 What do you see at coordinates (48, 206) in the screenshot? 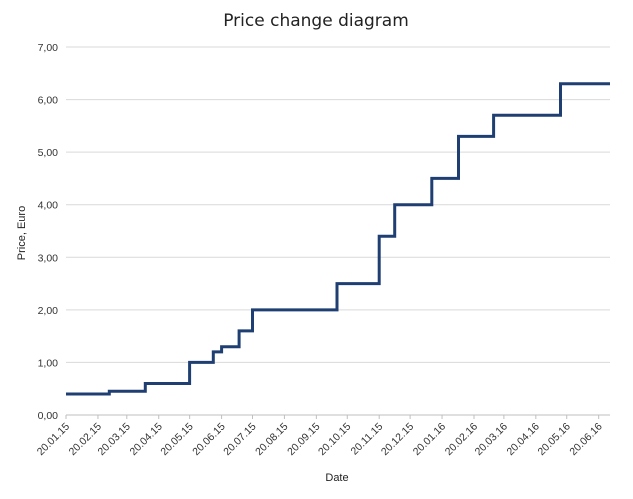
I see `y-tick-label: 4,00` at bounding box center [48, 206].